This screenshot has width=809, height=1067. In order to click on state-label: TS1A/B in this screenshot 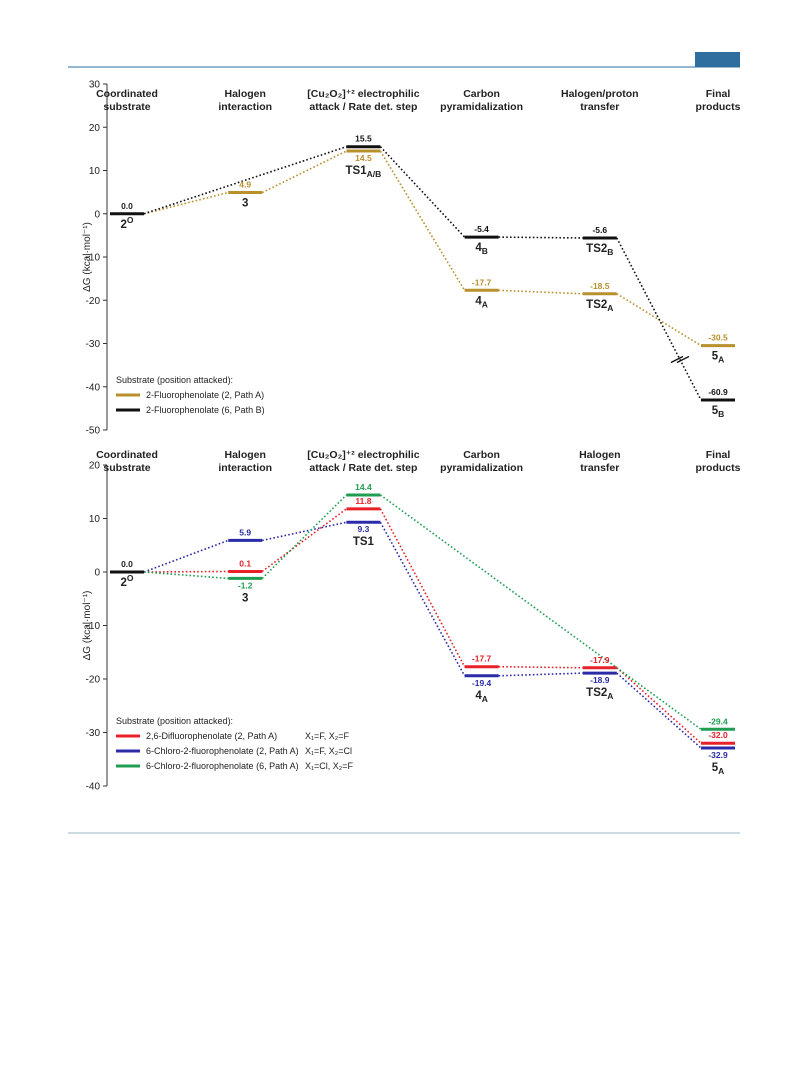, I will do `click(364, 172)`.